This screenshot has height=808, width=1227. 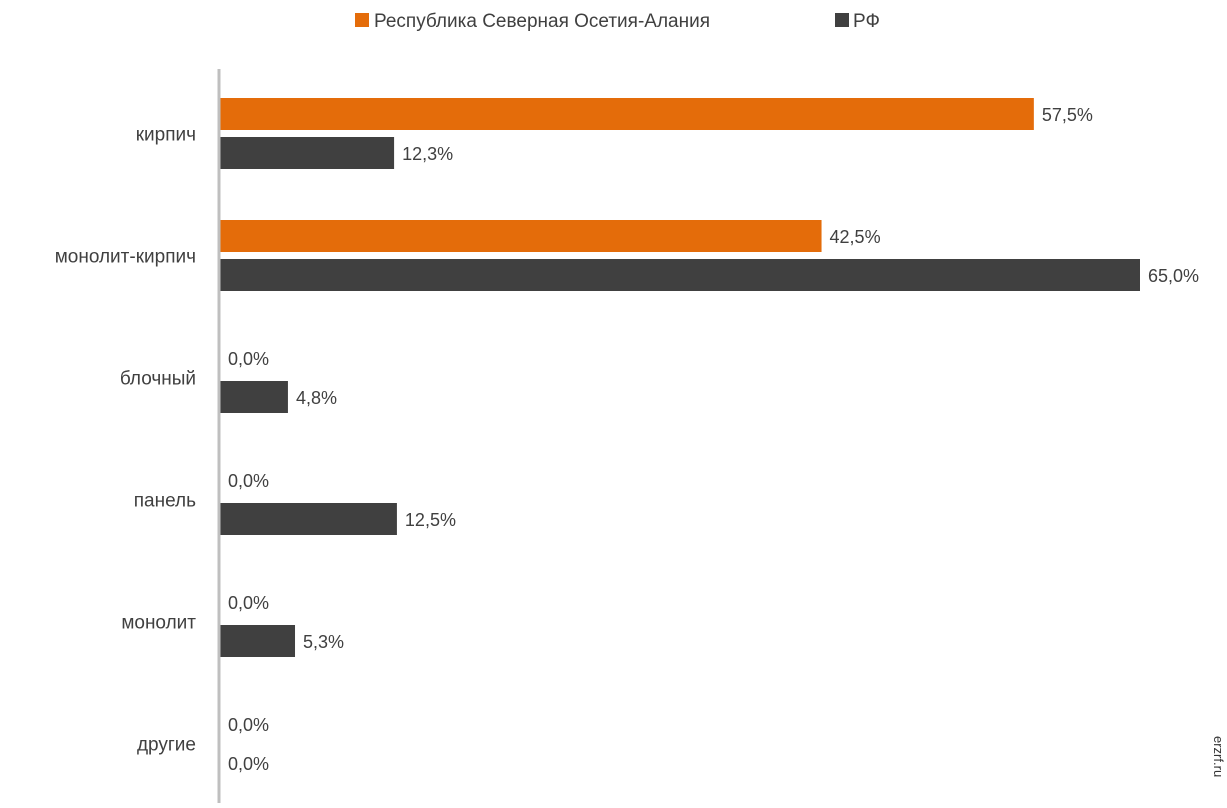 What do you see at coordinates (866, 21) in the screenshot?
I see `legend-label-2: РФ` at bounding box center [866, 21].